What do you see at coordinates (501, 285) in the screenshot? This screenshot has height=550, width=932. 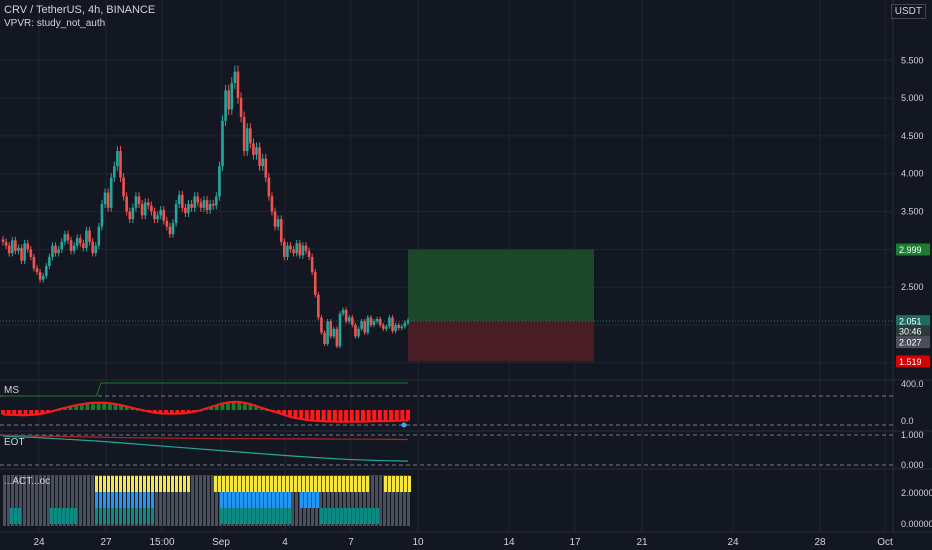 I see `target-zone` at bounding box center [501, 285].